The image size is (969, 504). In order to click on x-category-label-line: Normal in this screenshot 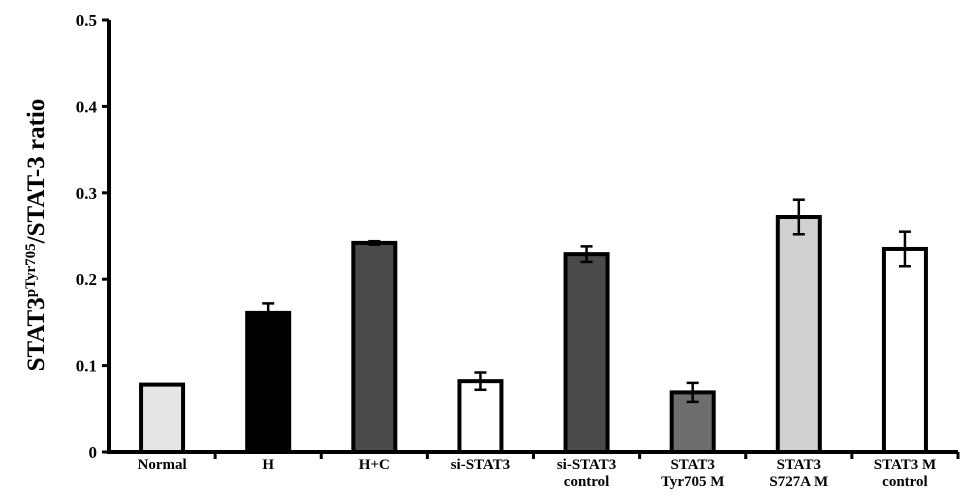, I will do `click(161, 465)`.